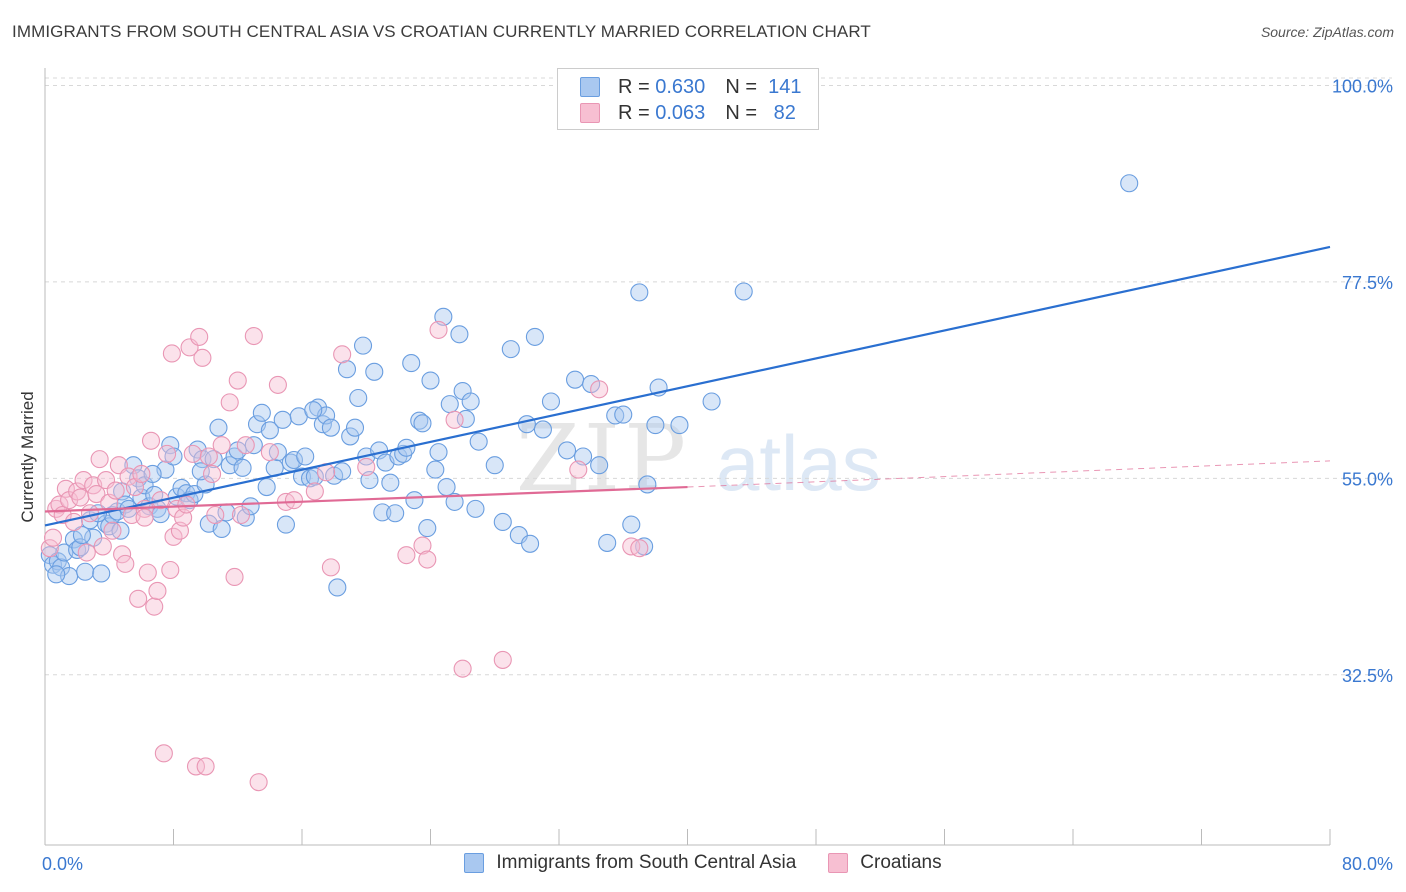 The width and height of the screenshot is (1406, 892). What do you see at coordinates (784, 112) in the screenshot?
I see `legend-n-value: 82` at bounding box center [784, 112].